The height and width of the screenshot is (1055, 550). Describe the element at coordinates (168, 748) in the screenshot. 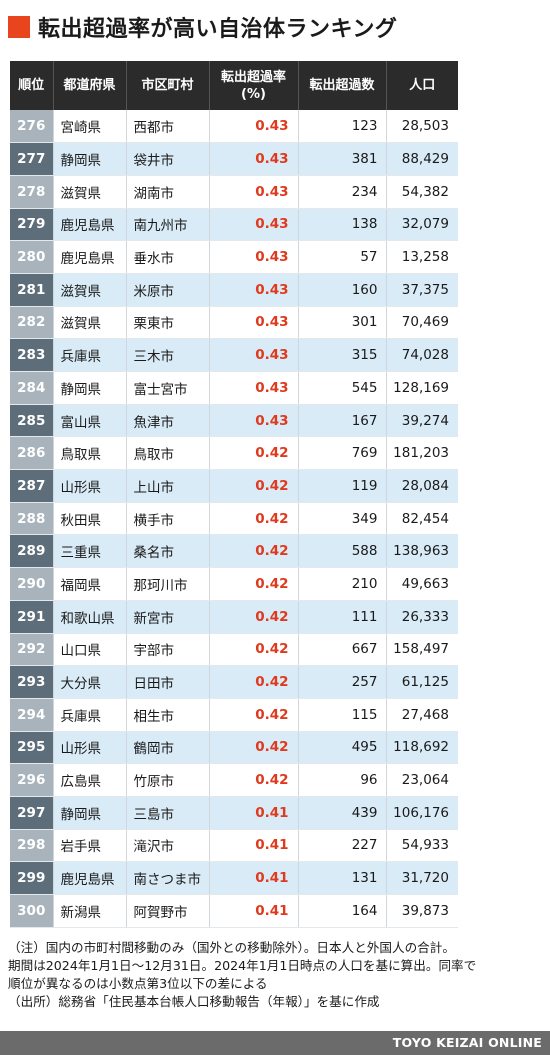

I see `city-cell: 鶴岡市` at that location.